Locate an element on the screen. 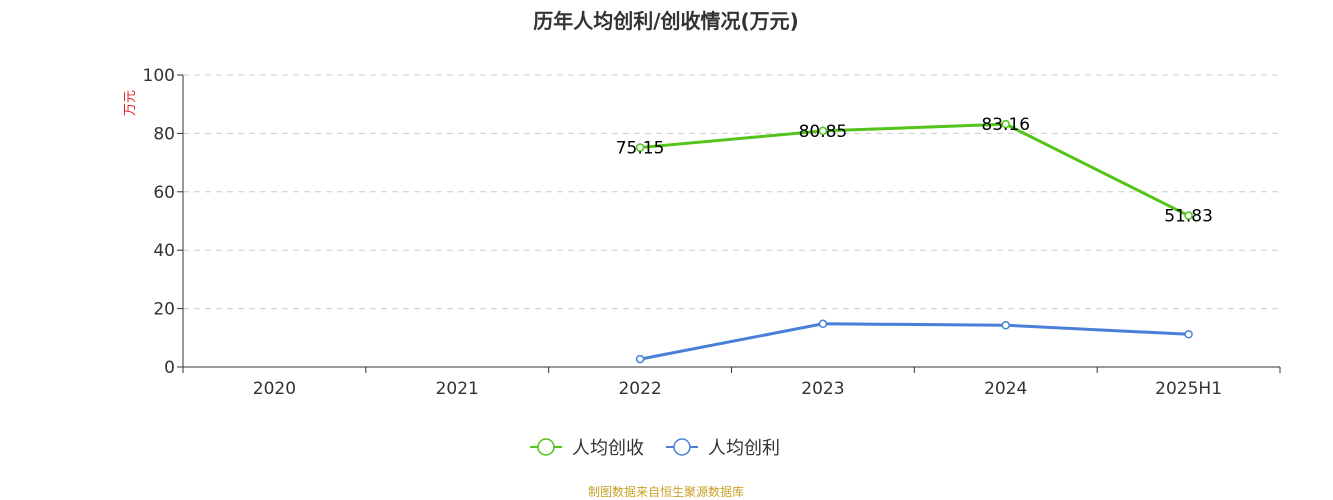 This screenshot has height=500, width=1333. y-tick-label: 0 is located at coordinates (169, 368).